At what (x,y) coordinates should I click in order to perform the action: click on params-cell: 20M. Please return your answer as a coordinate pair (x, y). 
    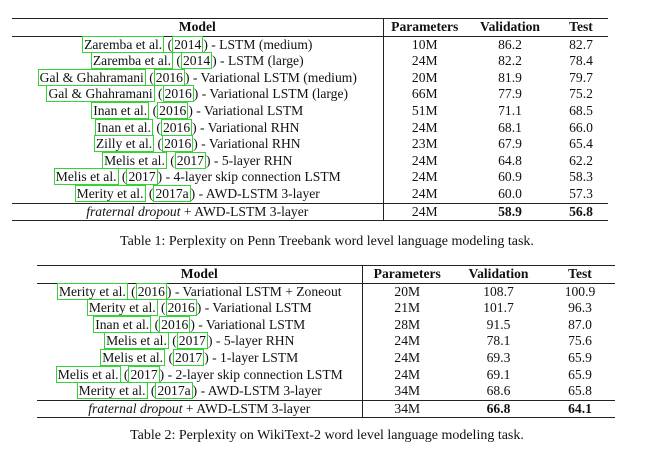
    Looking at the image, I should click on (407, 291).